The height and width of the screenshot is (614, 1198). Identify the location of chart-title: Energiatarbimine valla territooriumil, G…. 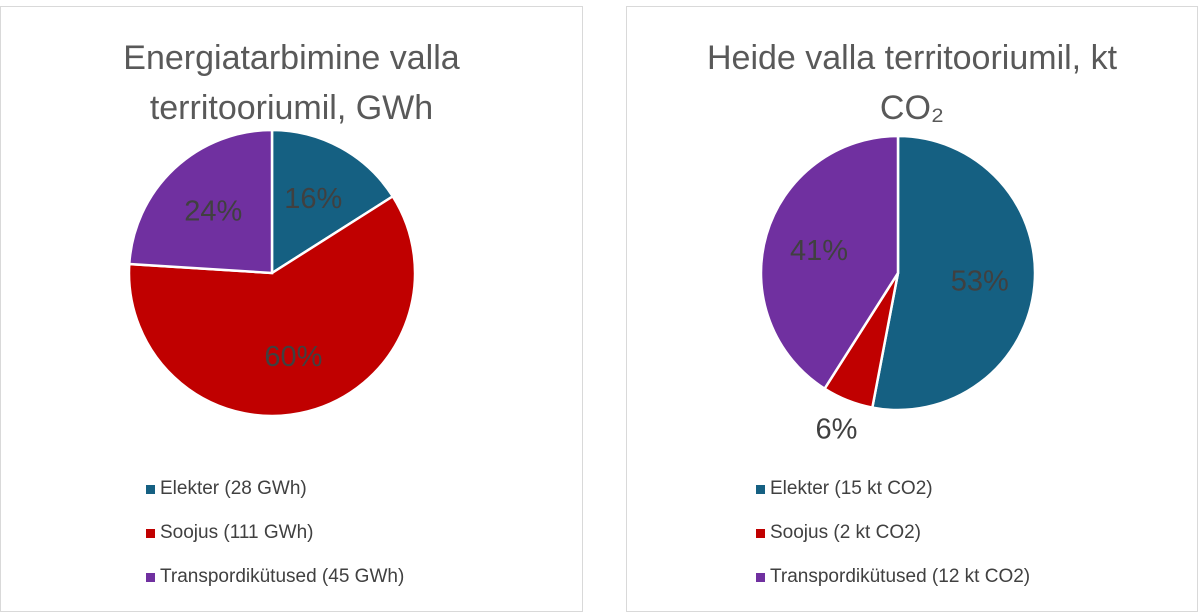
(291, 83).